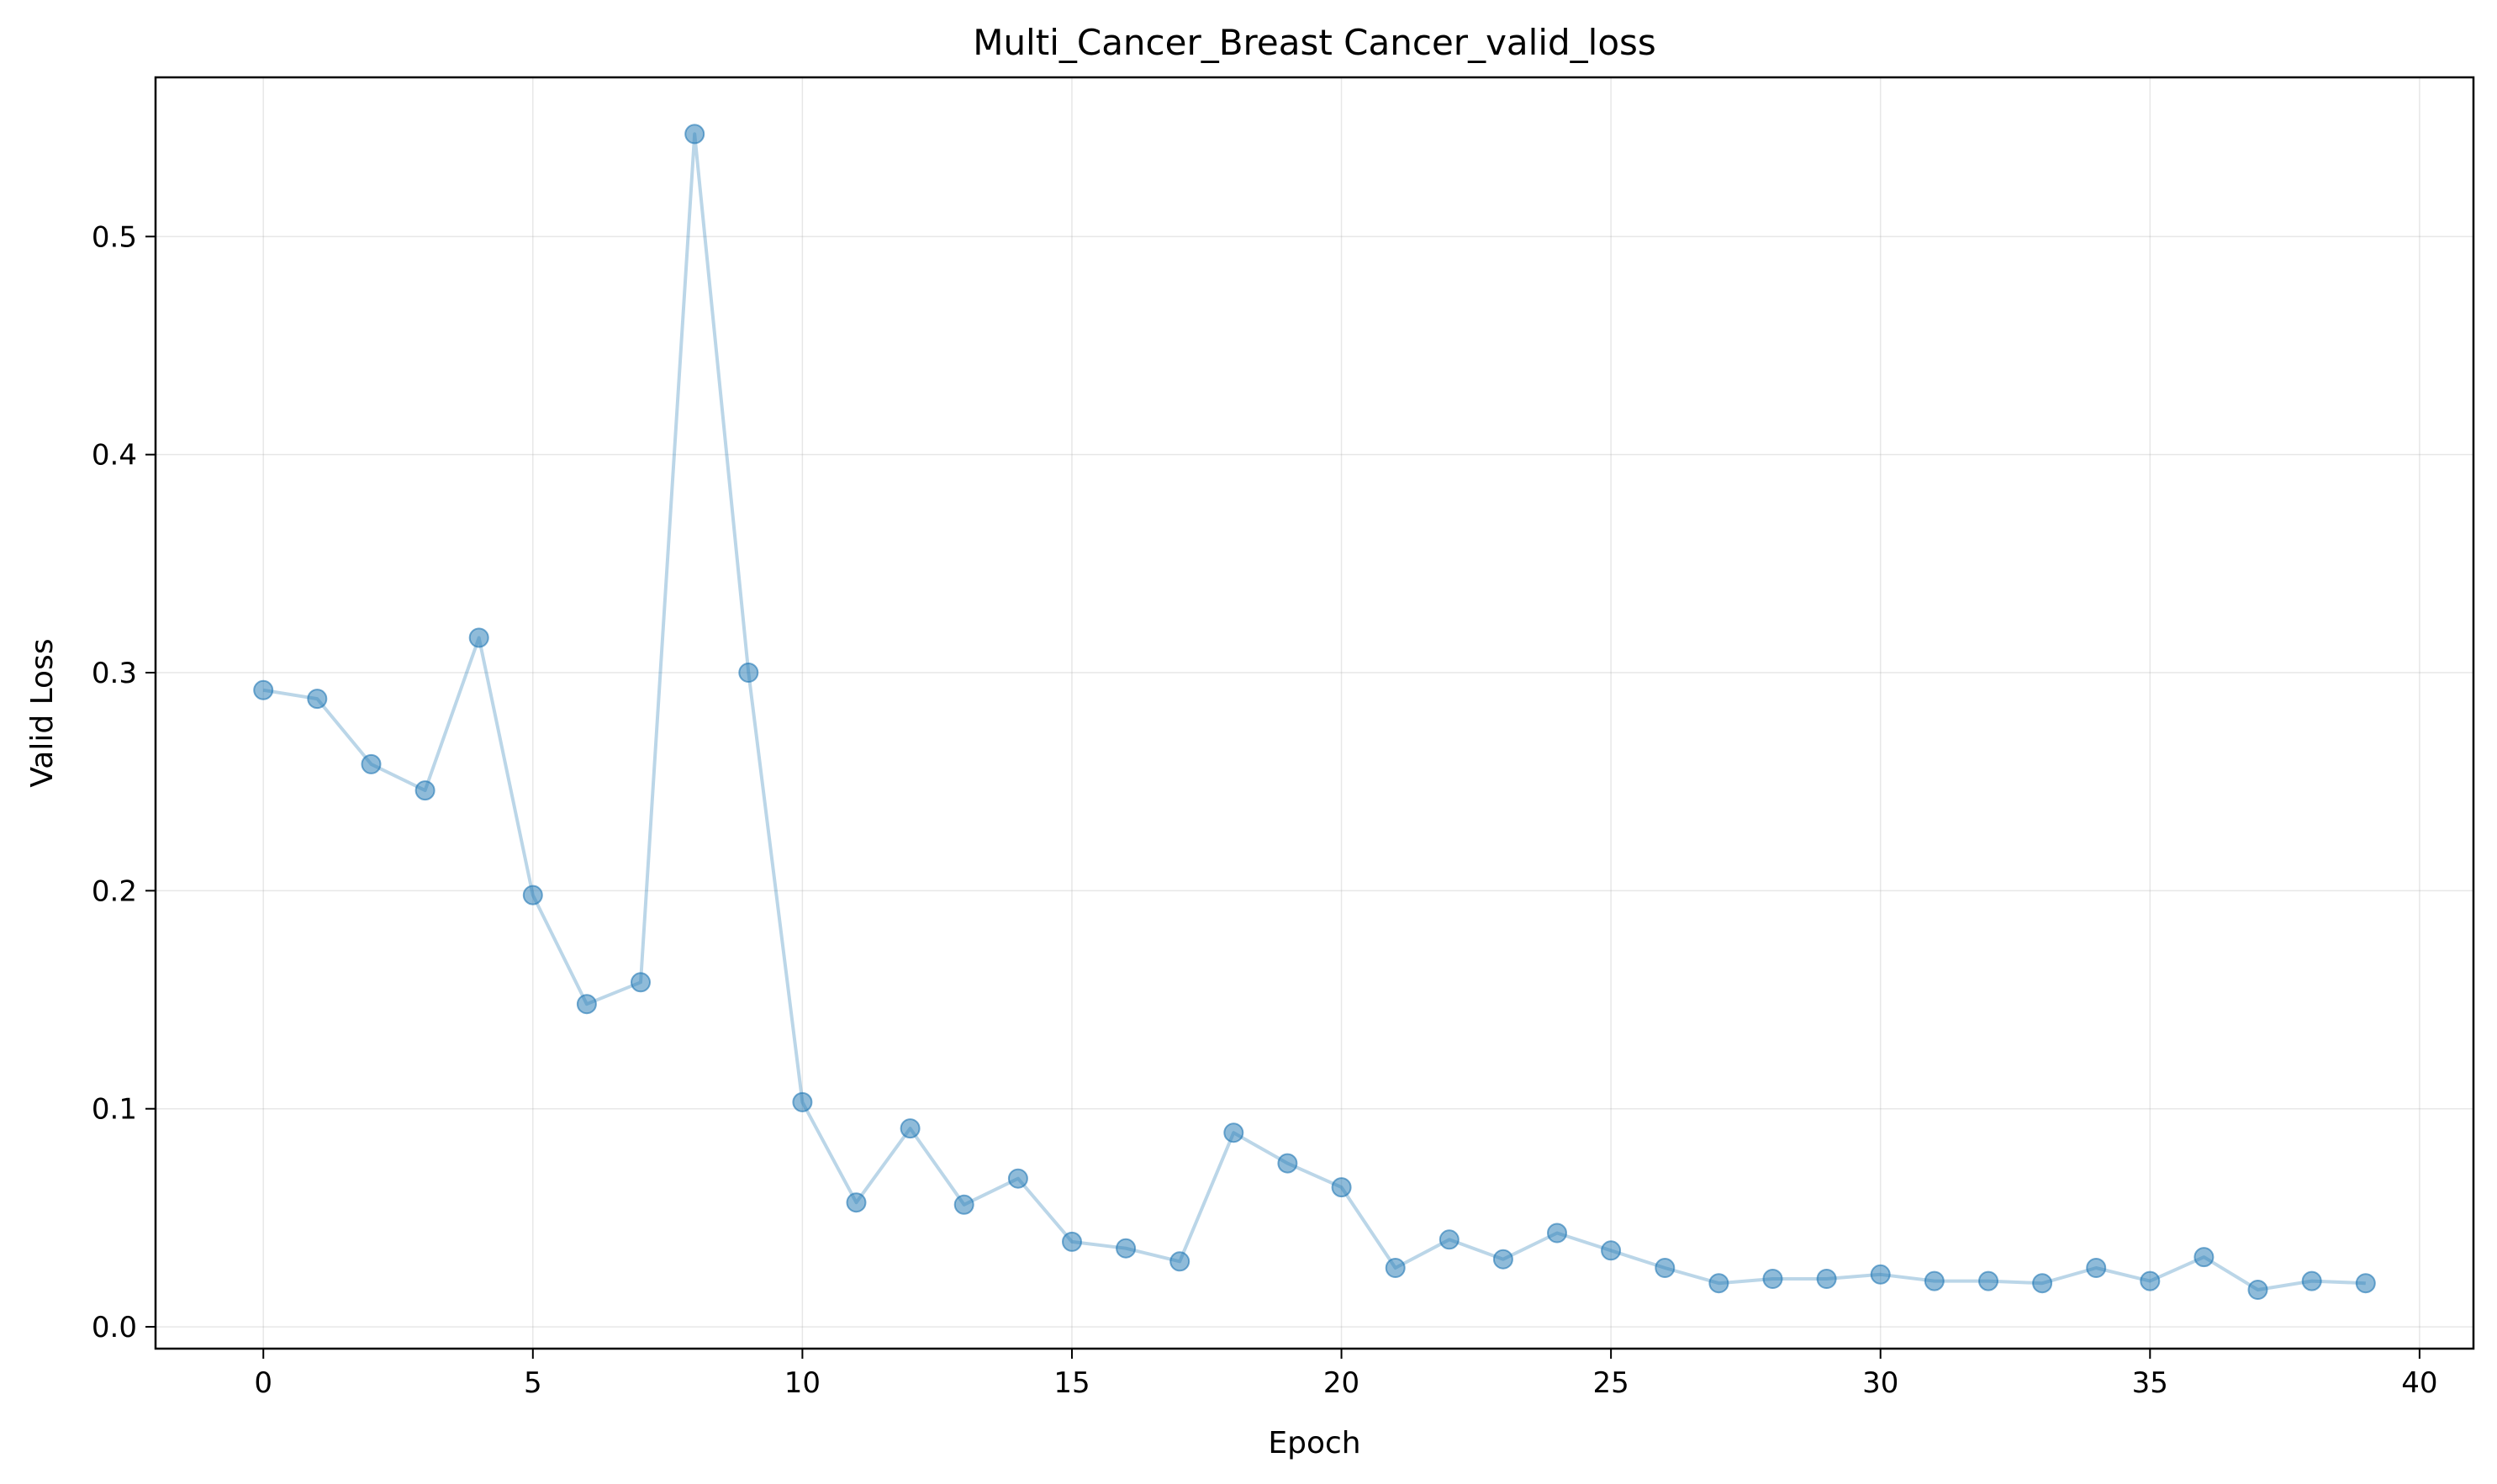 The width and height of the screenshot is (2497, 1484). I want to click on chart-title: Multi_Cancer_Breast Cancer_valid_loss, so click(1314, 42).